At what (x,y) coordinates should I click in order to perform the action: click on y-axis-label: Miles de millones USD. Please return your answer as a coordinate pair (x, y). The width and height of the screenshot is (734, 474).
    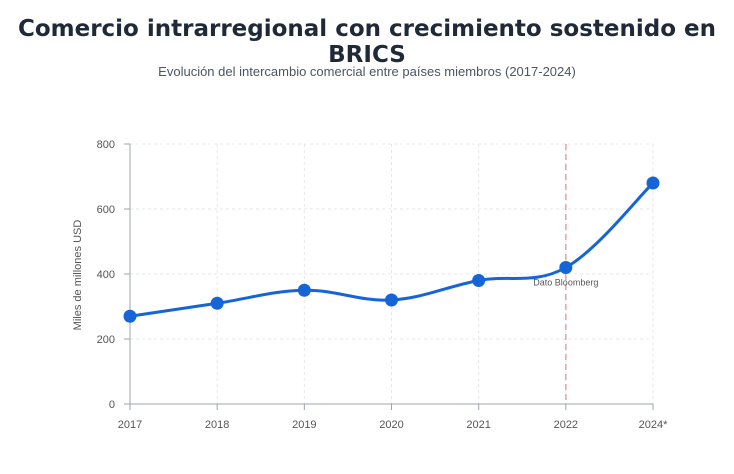
    Looking at the image, I should click on (78, 275).